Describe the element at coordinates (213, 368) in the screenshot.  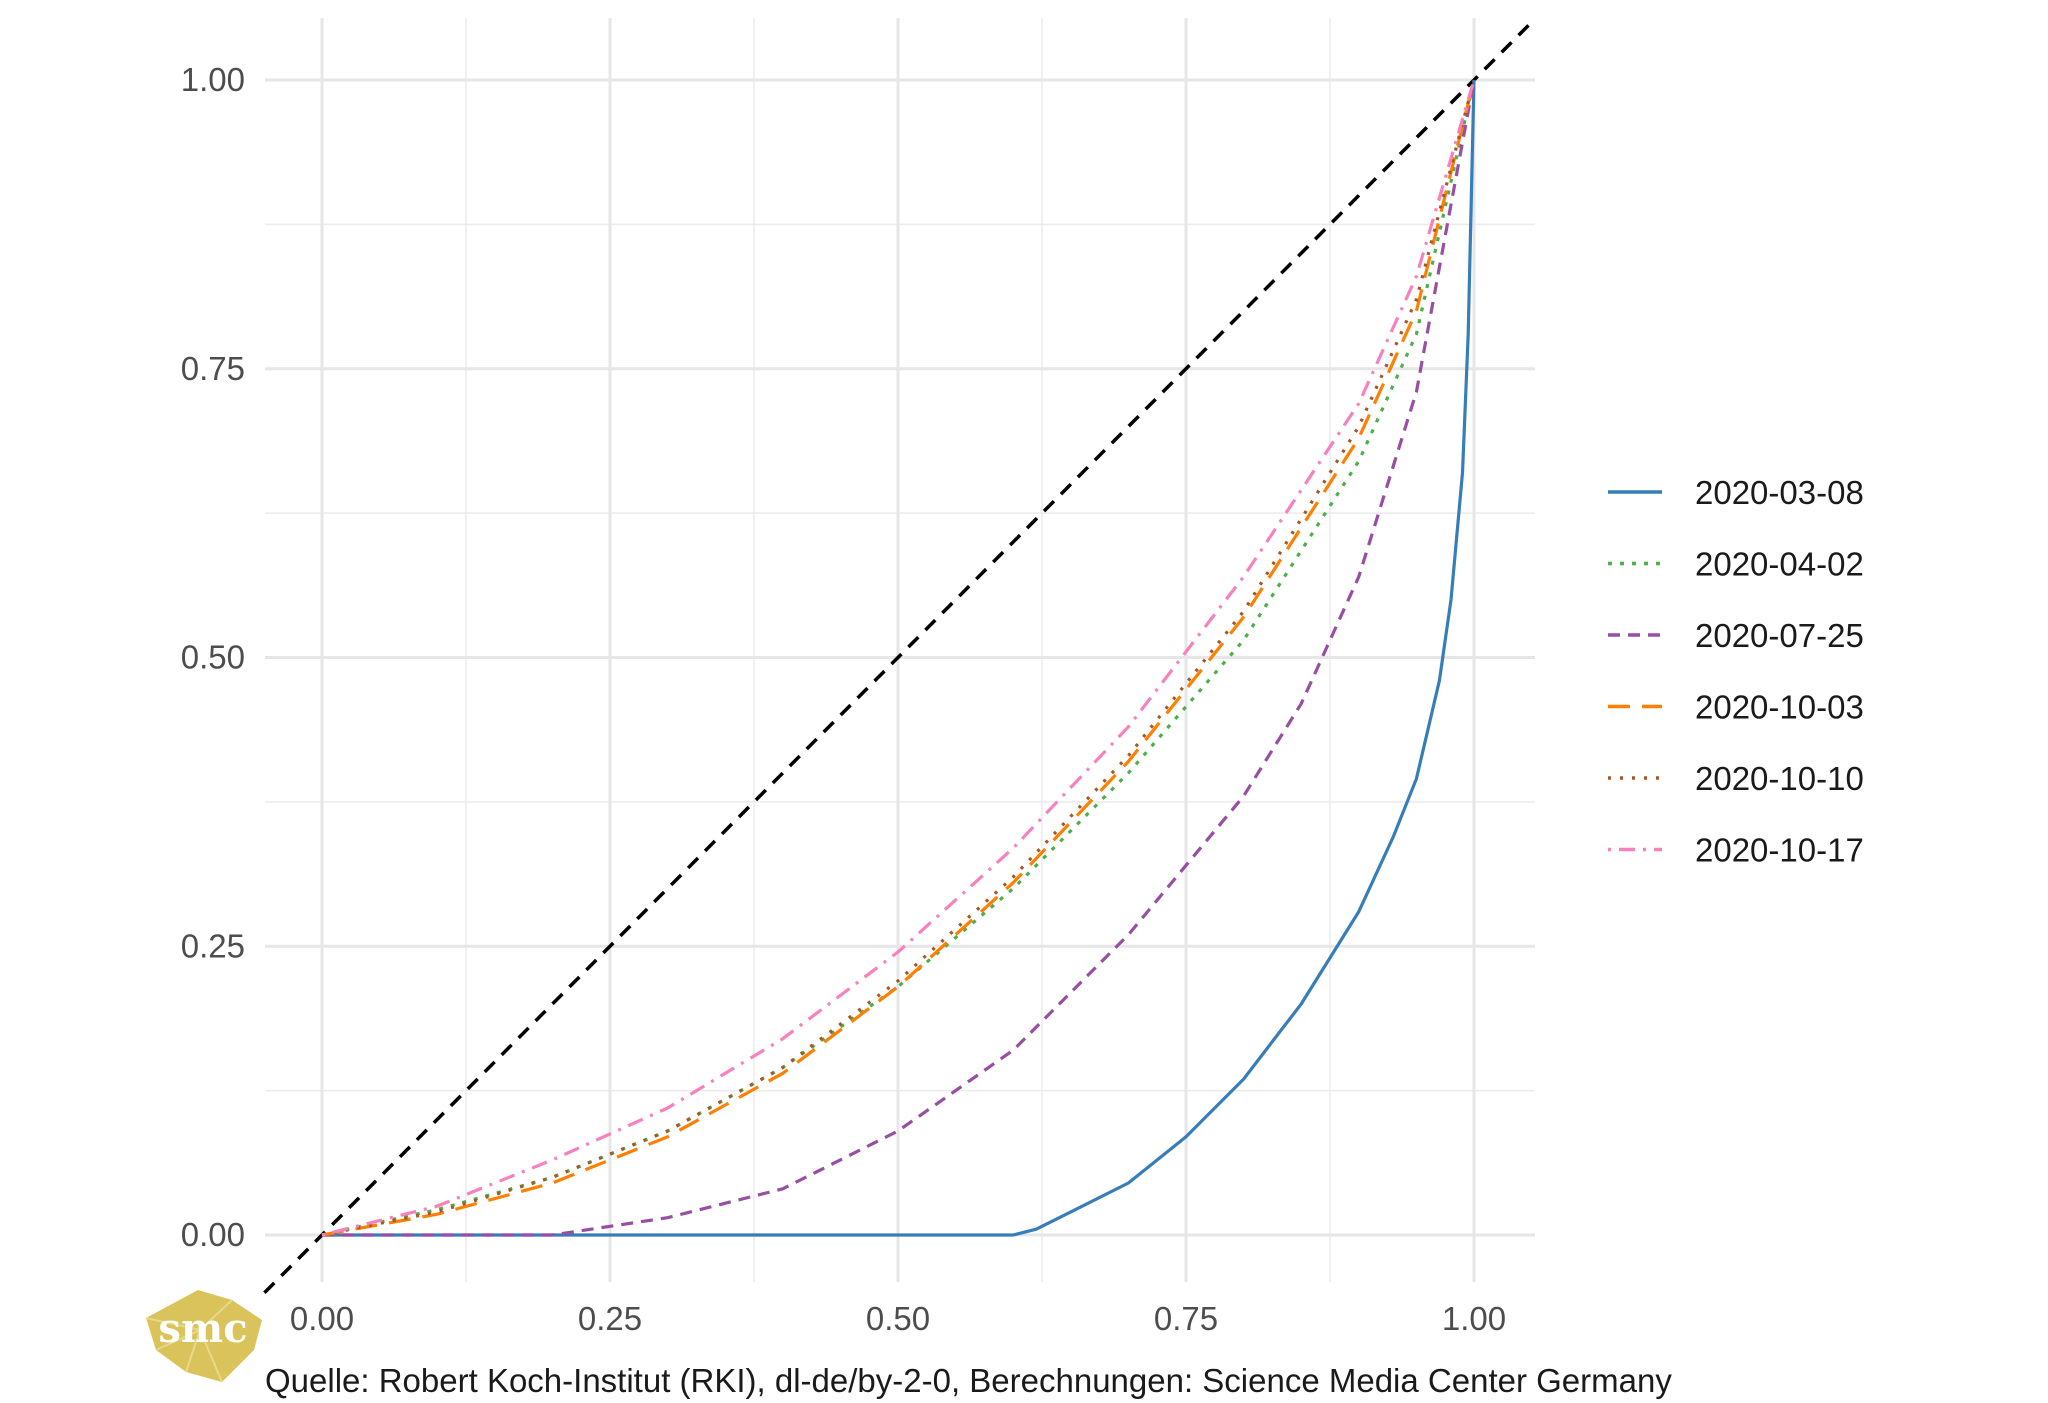
I see `y-tick-label: 0.75` at that location.